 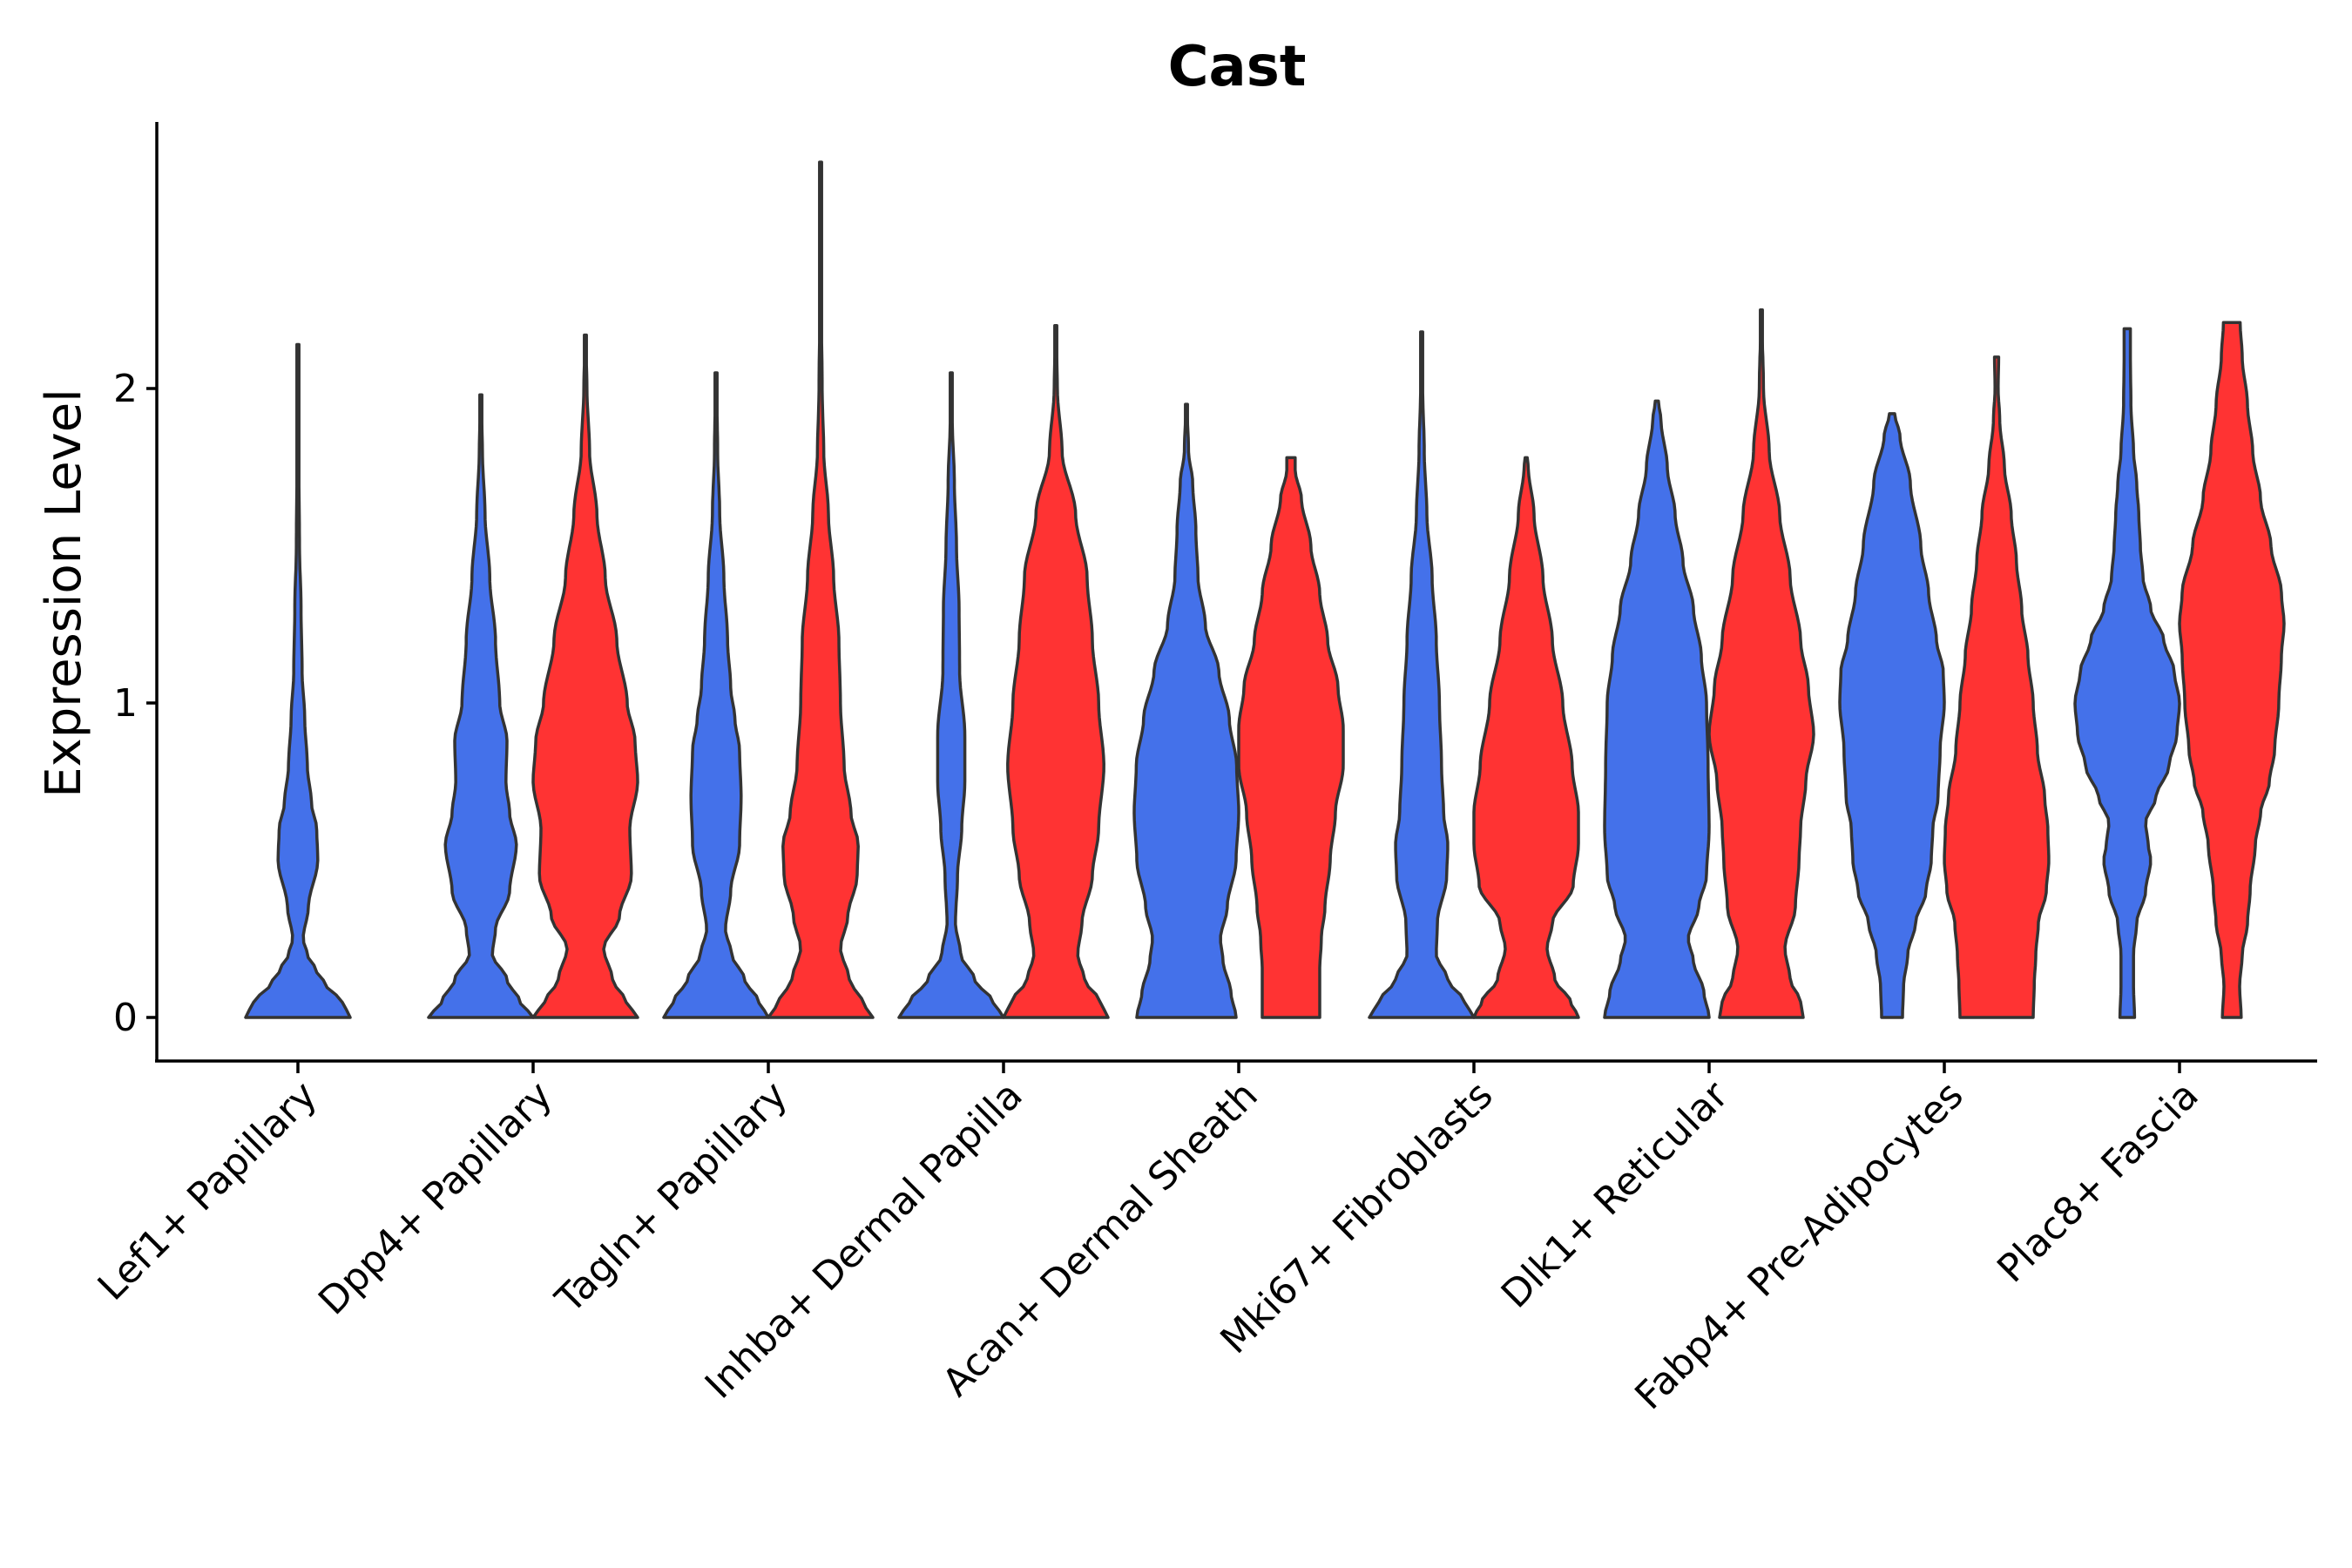 What do you see at coordinates (1237, 67) in the screenshot?
I see `chart-title: Cast` at bounding box center [1237, 67].